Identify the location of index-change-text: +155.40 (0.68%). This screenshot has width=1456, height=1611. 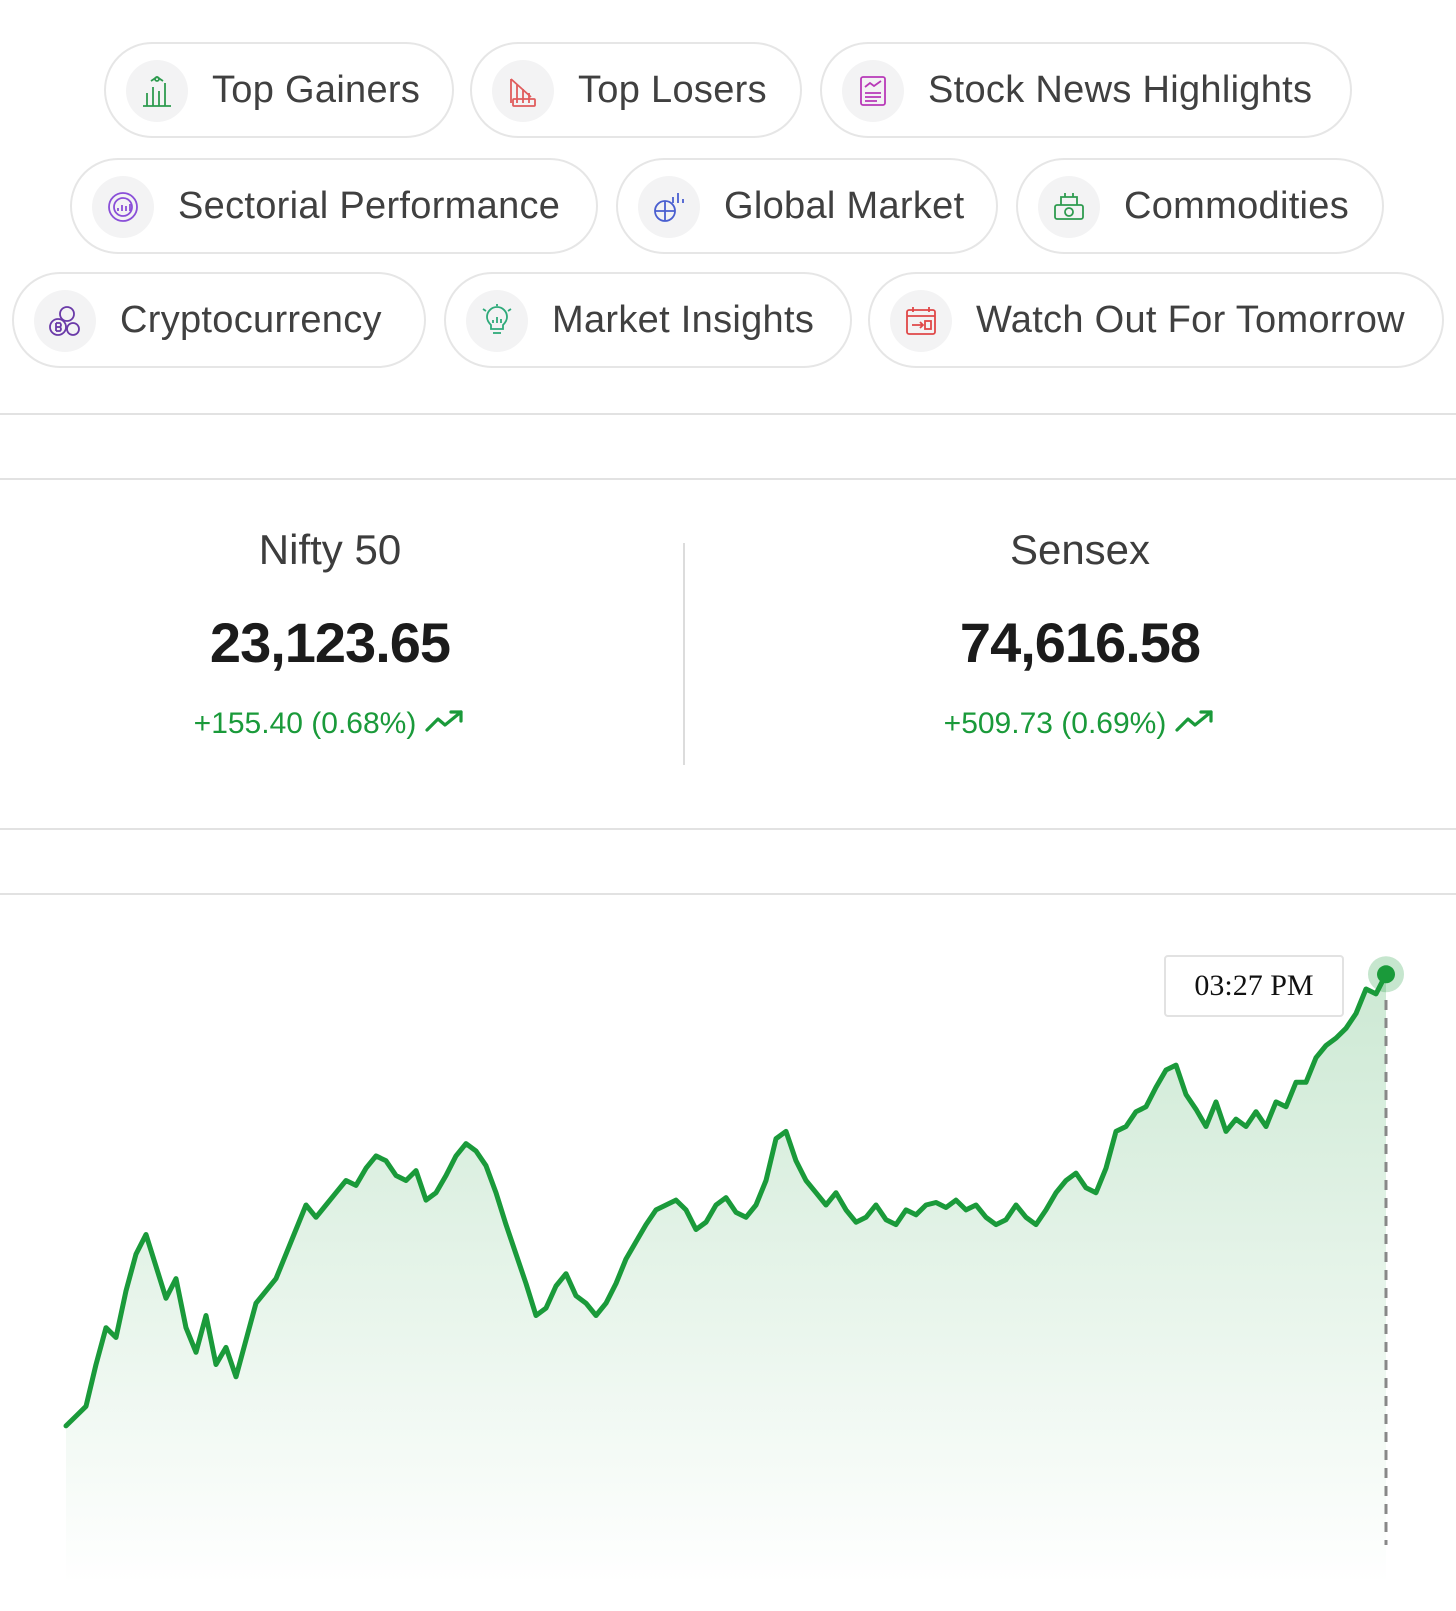
(305, 723).